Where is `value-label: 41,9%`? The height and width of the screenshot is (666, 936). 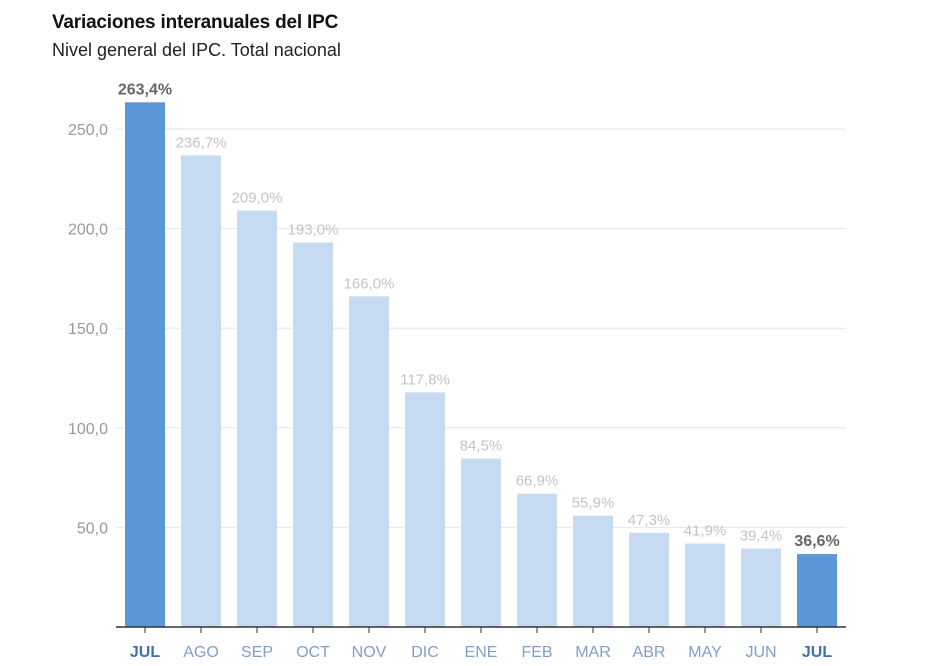 value-label: 41,9% is located at coordinates (705, 531).